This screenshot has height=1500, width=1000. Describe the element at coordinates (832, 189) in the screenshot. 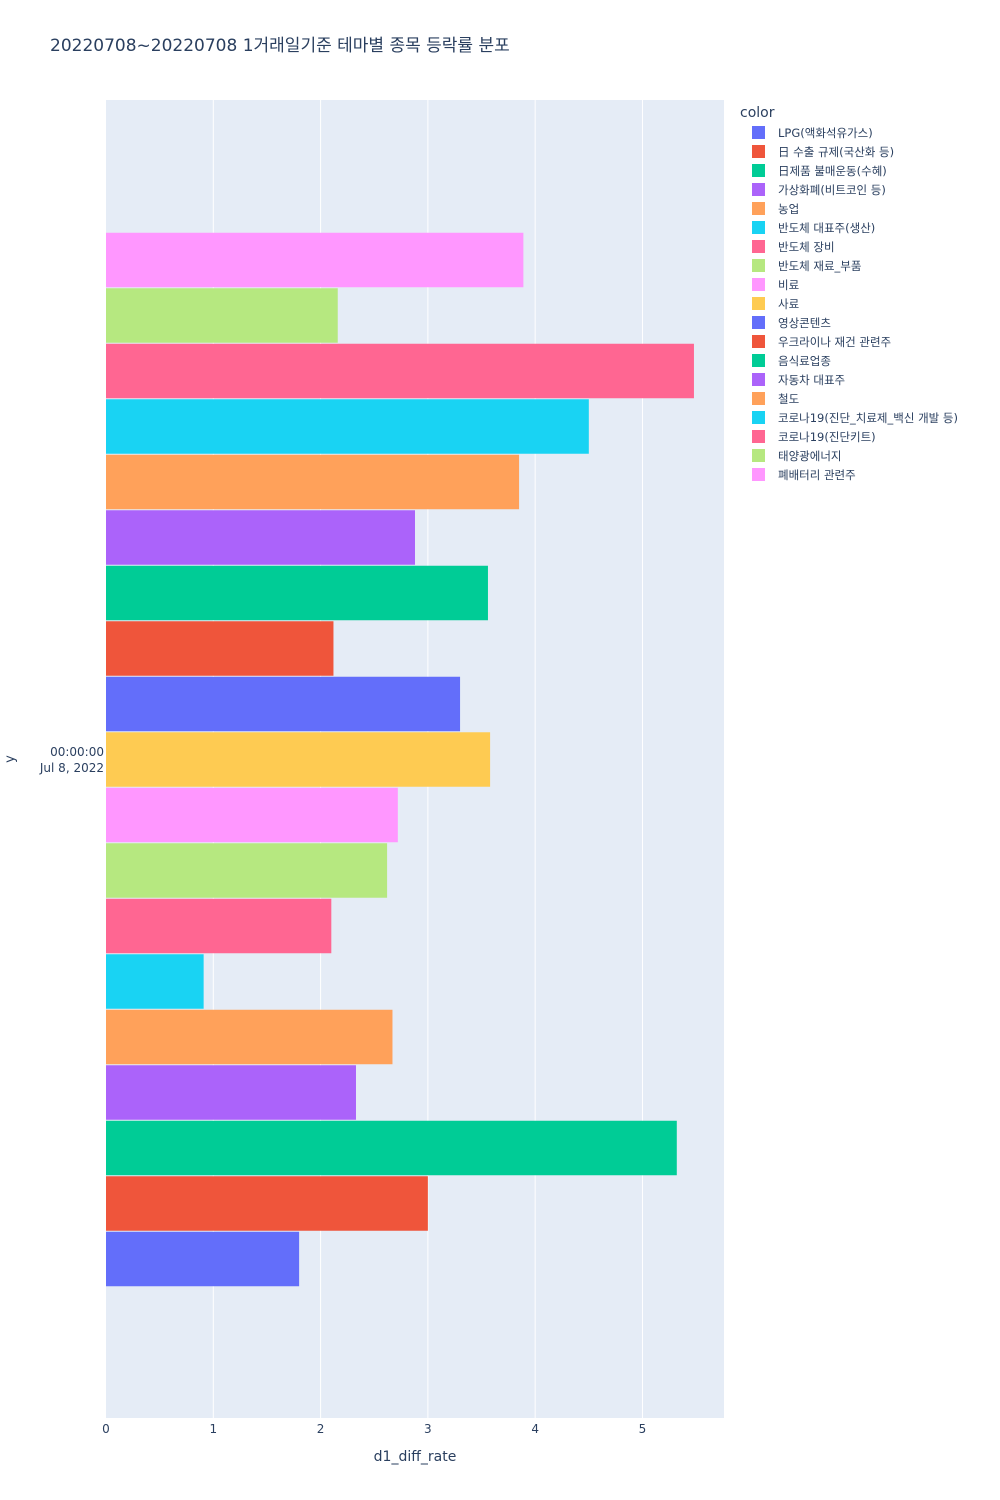

I see `legend-label: 가상화폐(비트코인 등)` at that location.